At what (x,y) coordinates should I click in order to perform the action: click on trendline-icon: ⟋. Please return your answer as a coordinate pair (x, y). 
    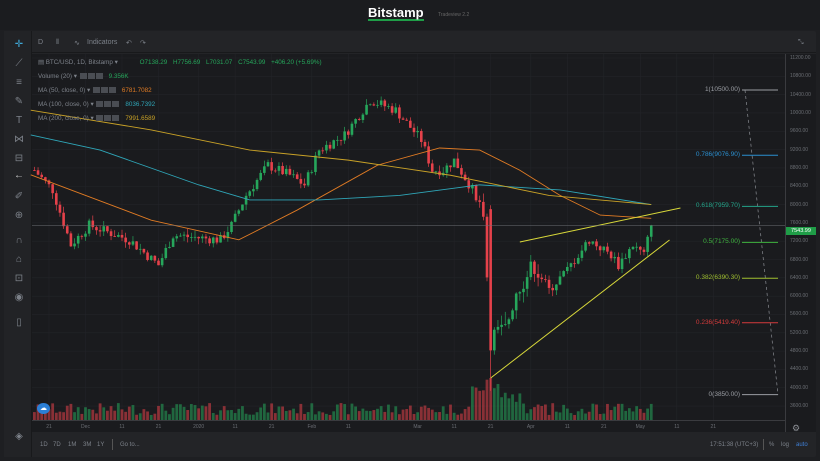
    Looking at the image, I should click on (19, 63).